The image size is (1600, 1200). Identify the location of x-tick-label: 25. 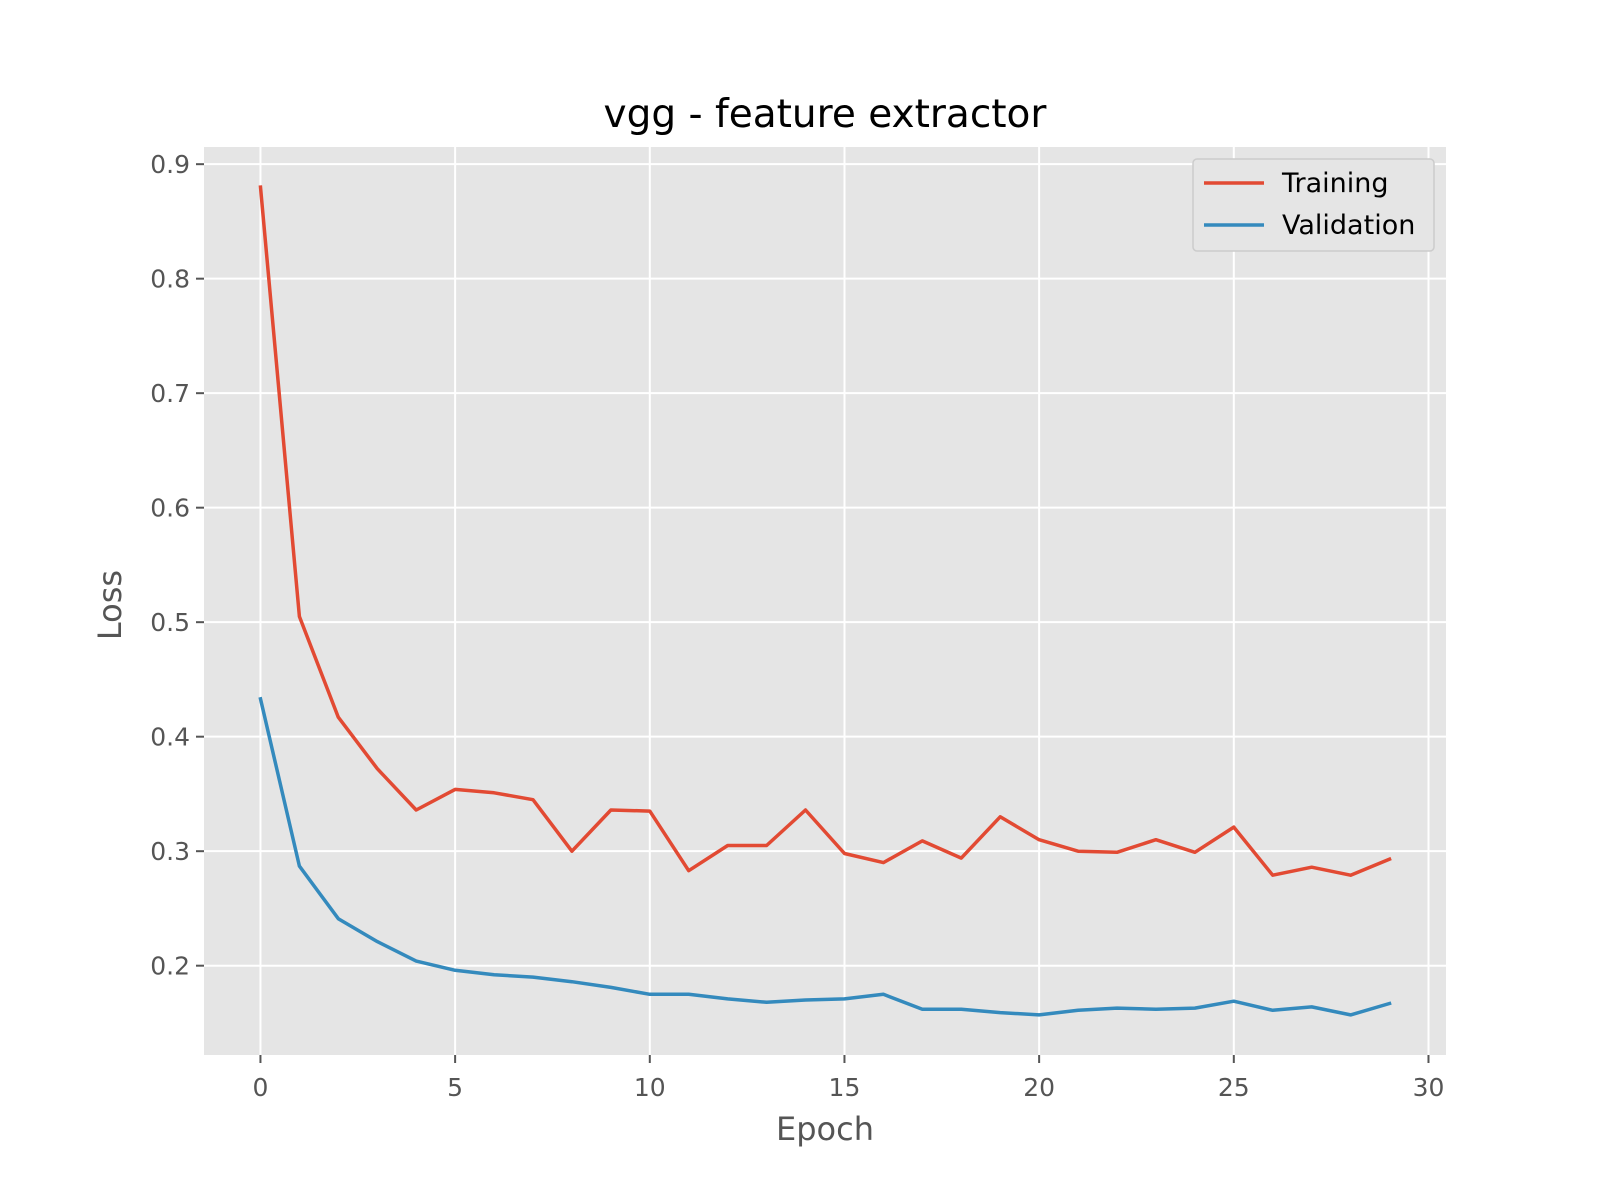
(1234, 1087).